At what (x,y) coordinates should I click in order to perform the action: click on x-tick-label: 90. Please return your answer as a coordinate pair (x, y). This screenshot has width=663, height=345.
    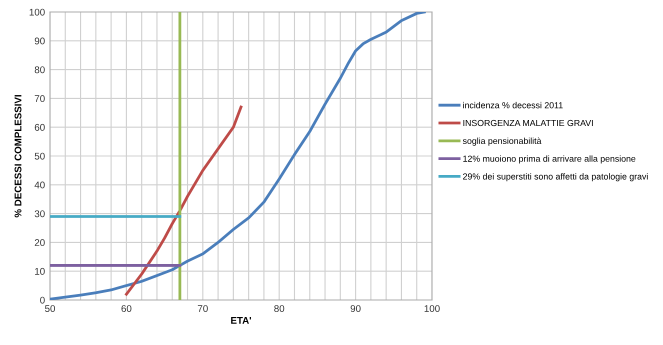
    Looking at the image, I should click on (355, 308).